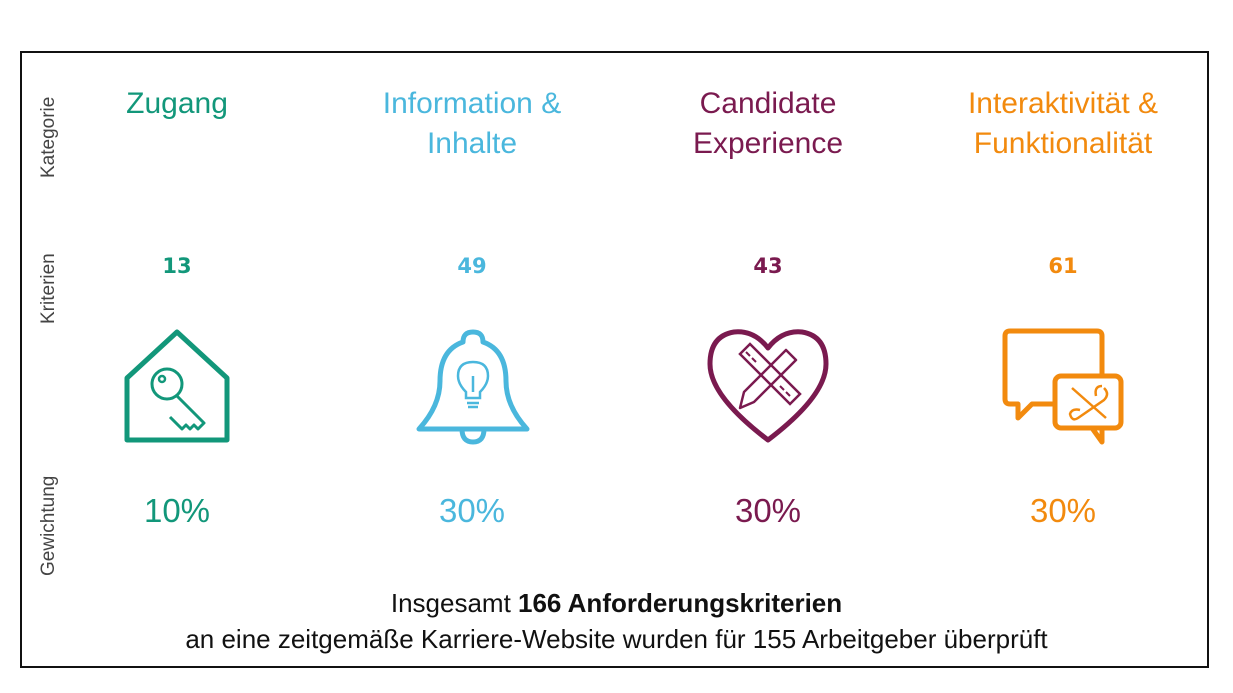 The height and width of the screenshot is (693, 1233). I want to click on title-line: Zugang, so click(177, 103).